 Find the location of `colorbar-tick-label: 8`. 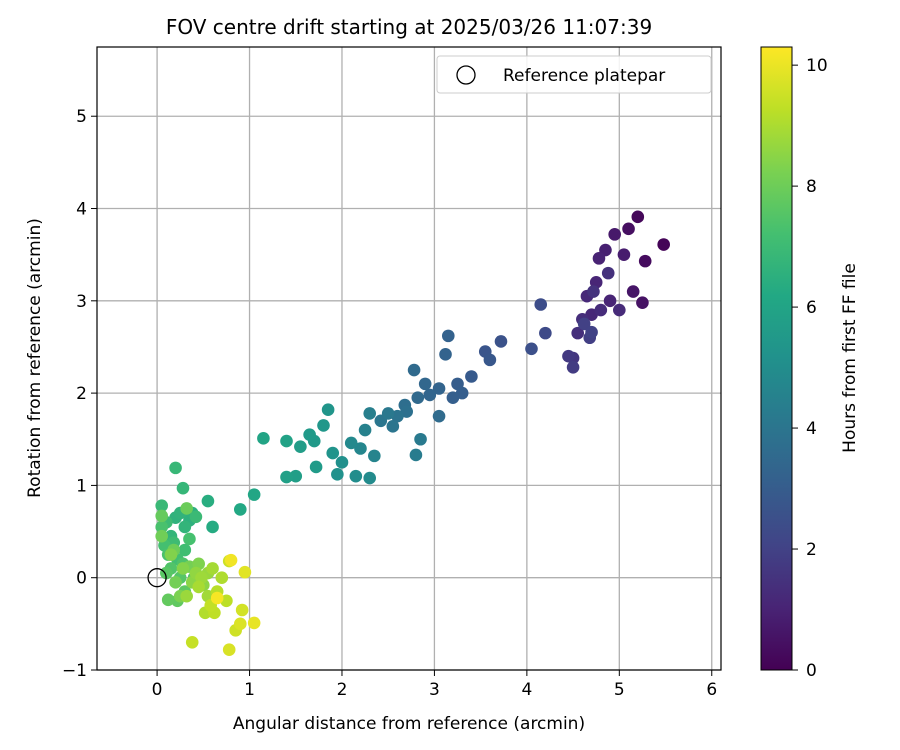

colorbar-tick-label: 8 is located at coordinates (811, 187).